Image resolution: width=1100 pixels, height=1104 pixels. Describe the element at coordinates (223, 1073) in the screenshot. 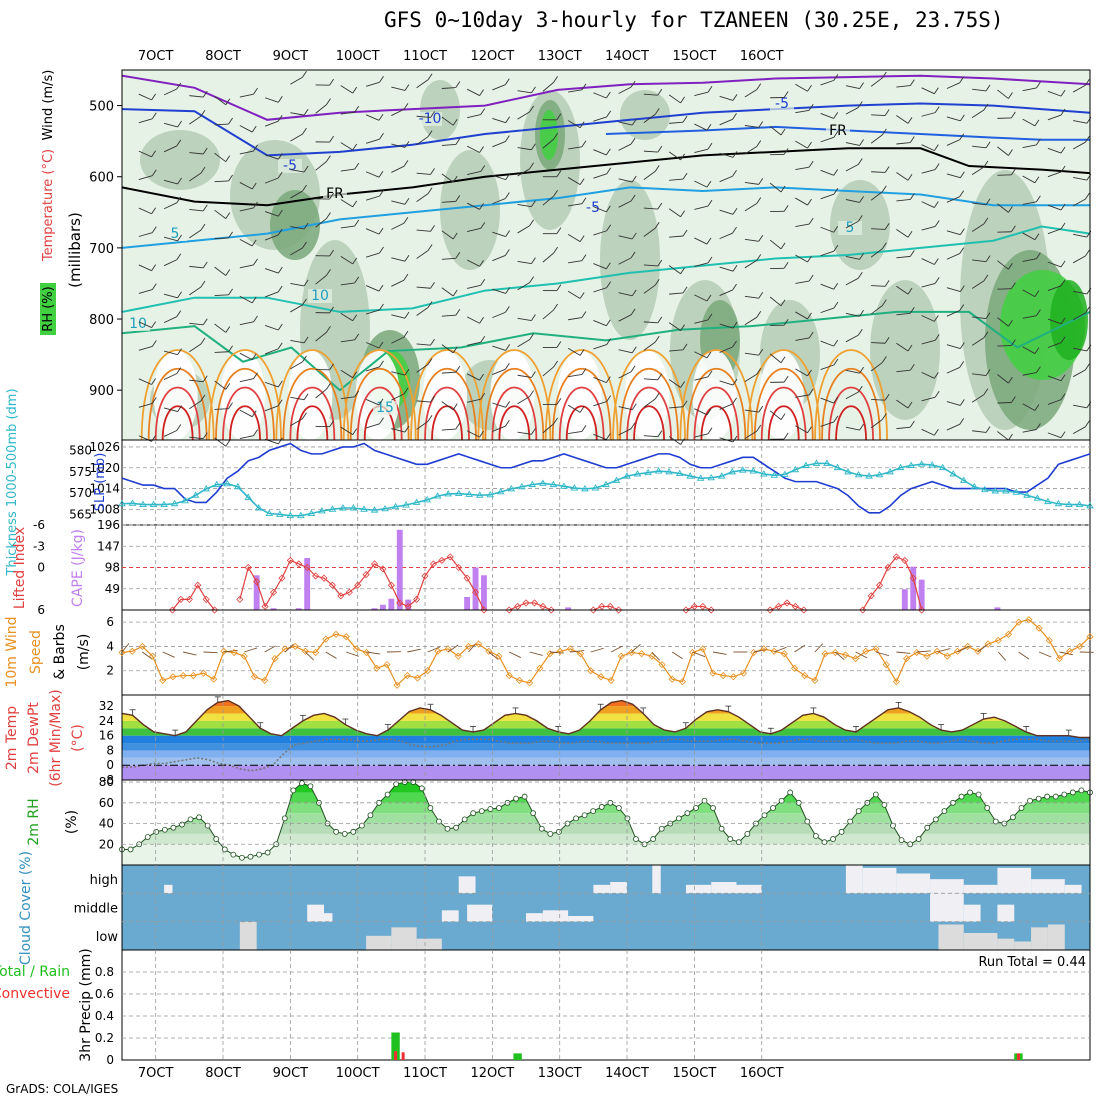

I see `date-label-bottom: 8OCT` at that location.